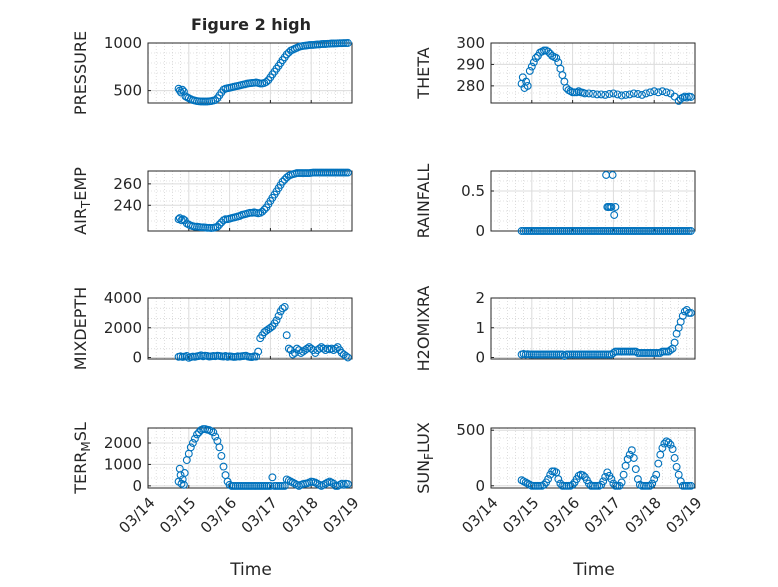 The width and height of the screenshot is (778, 587). Describe the element at coordinates (80, 328) in the screenshot. I see `y-axis-label: MIXDEPTH` at that location.